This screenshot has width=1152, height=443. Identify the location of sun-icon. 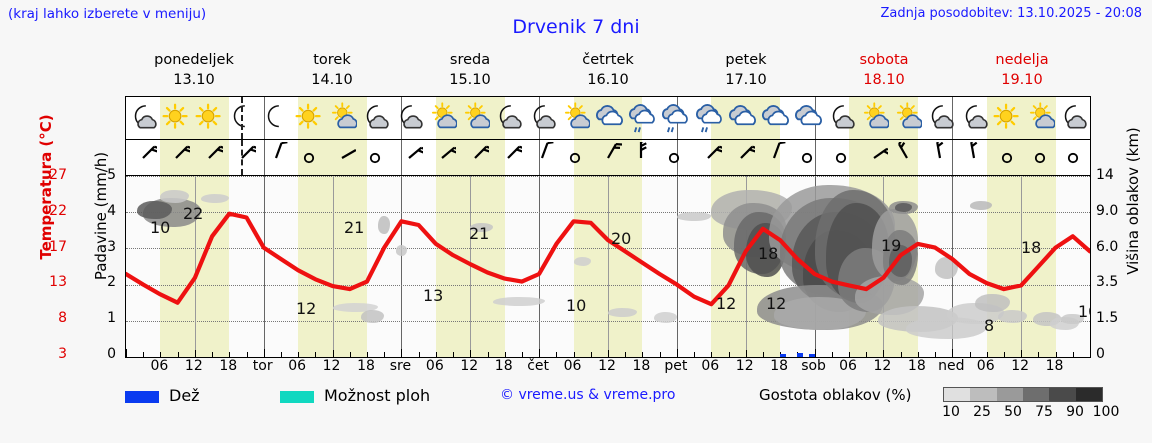
(176, 118).